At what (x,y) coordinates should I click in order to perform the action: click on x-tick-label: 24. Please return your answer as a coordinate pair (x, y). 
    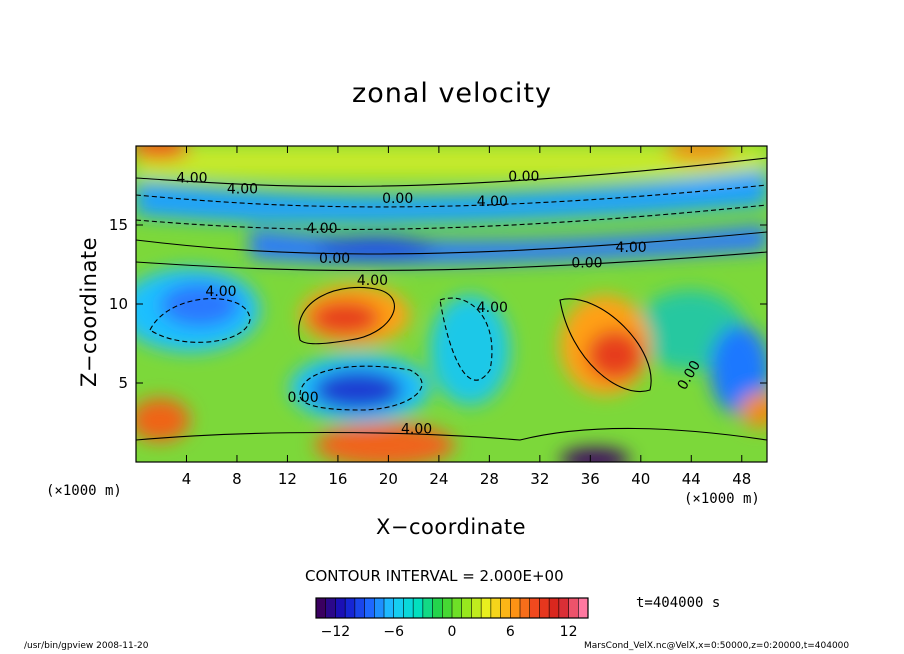
    Looking at the image, I should click on (438, 479).